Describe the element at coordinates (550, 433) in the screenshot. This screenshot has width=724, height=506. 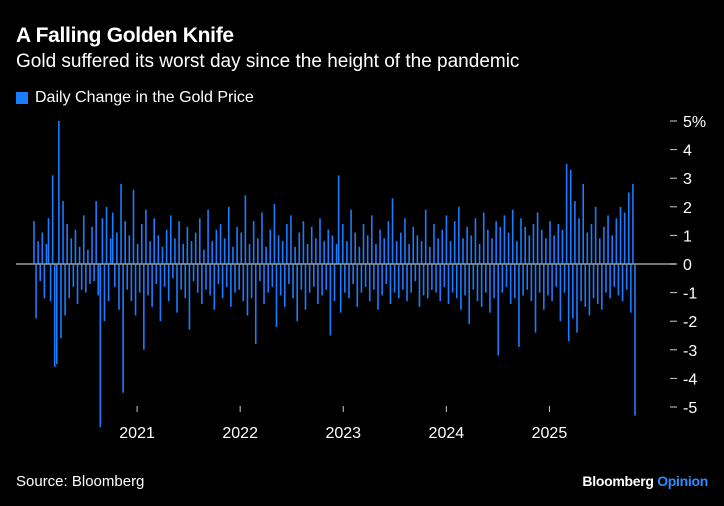
I see `x-tick-label: 2025` at that location.